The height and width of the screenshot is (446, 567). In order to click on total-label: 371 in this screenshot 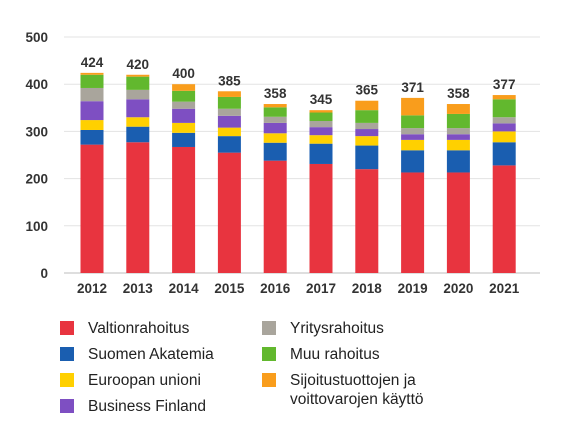, I will do `click(412, 87)`.